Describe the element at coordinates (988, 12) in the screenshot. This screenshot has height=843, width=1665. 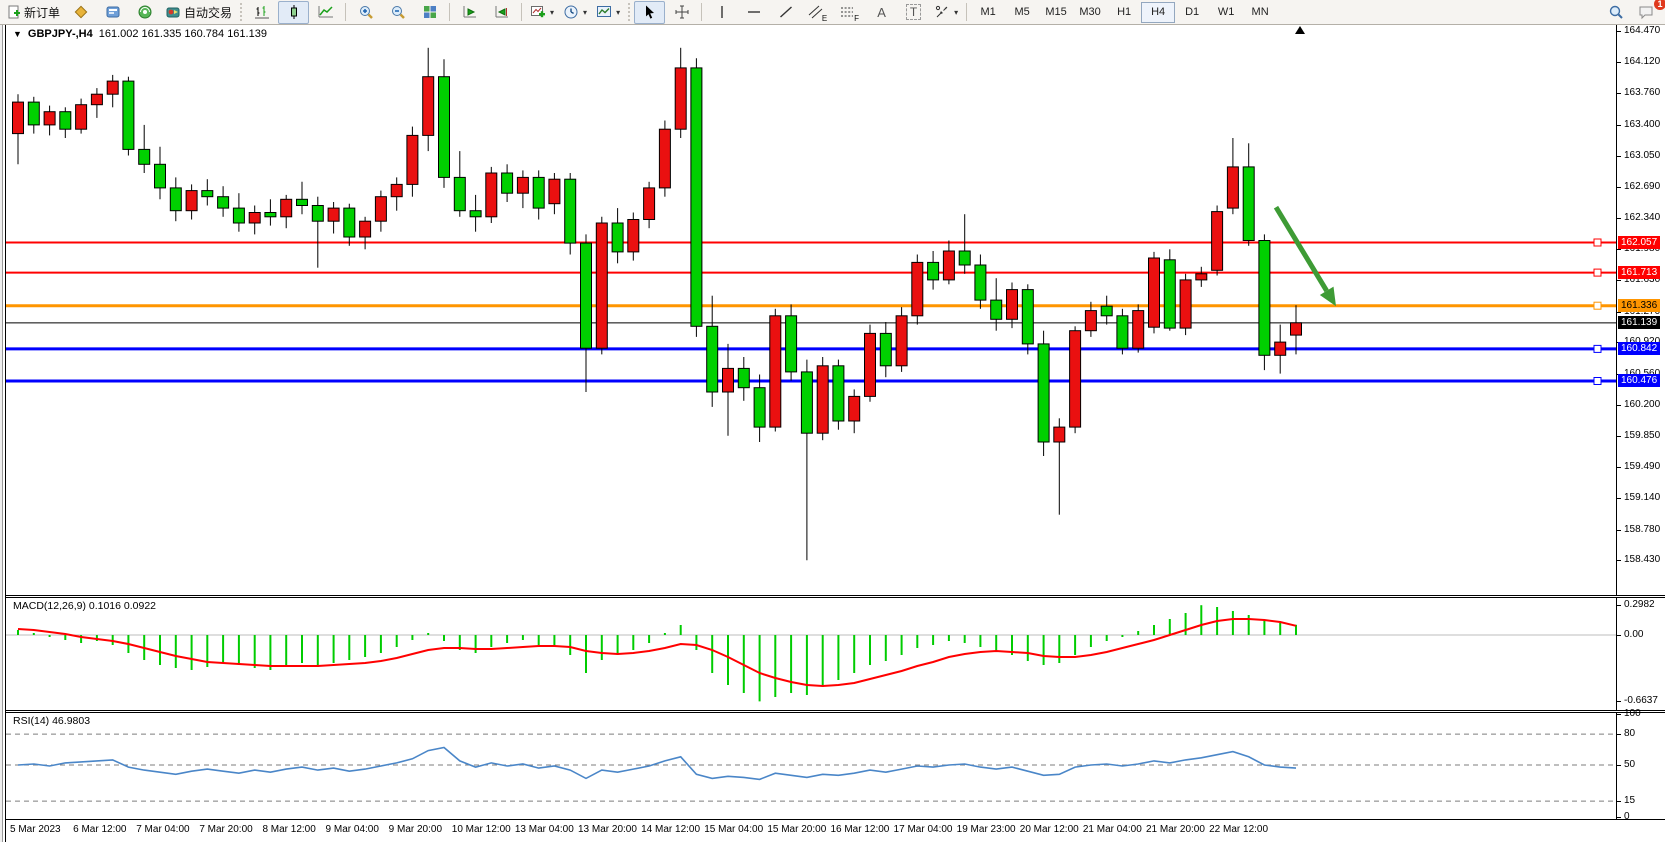
I see `timeframe-M1: M1` at that location.